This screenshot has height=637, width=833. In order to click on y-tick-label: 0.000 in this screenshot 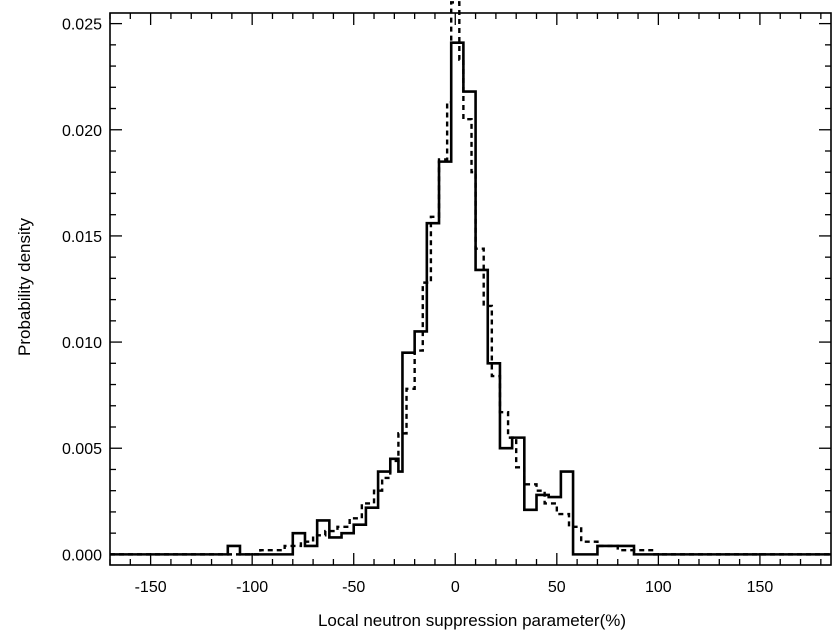, I will do `click(82, 555)`.